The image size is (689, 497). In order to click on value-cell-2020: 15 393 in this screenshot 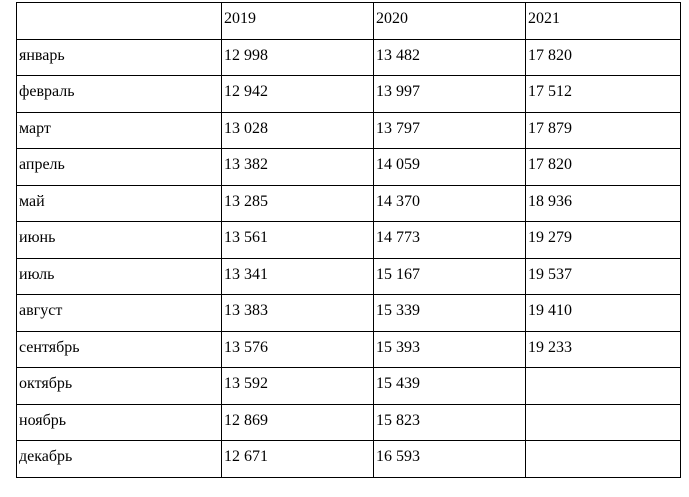, I will do `click(449, 349)`.